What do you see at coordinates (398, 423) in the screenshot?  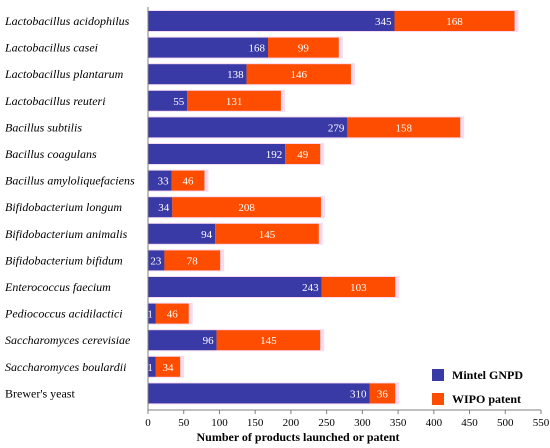 I see `x-tick-label: 350` at bounding box center [398, 423].